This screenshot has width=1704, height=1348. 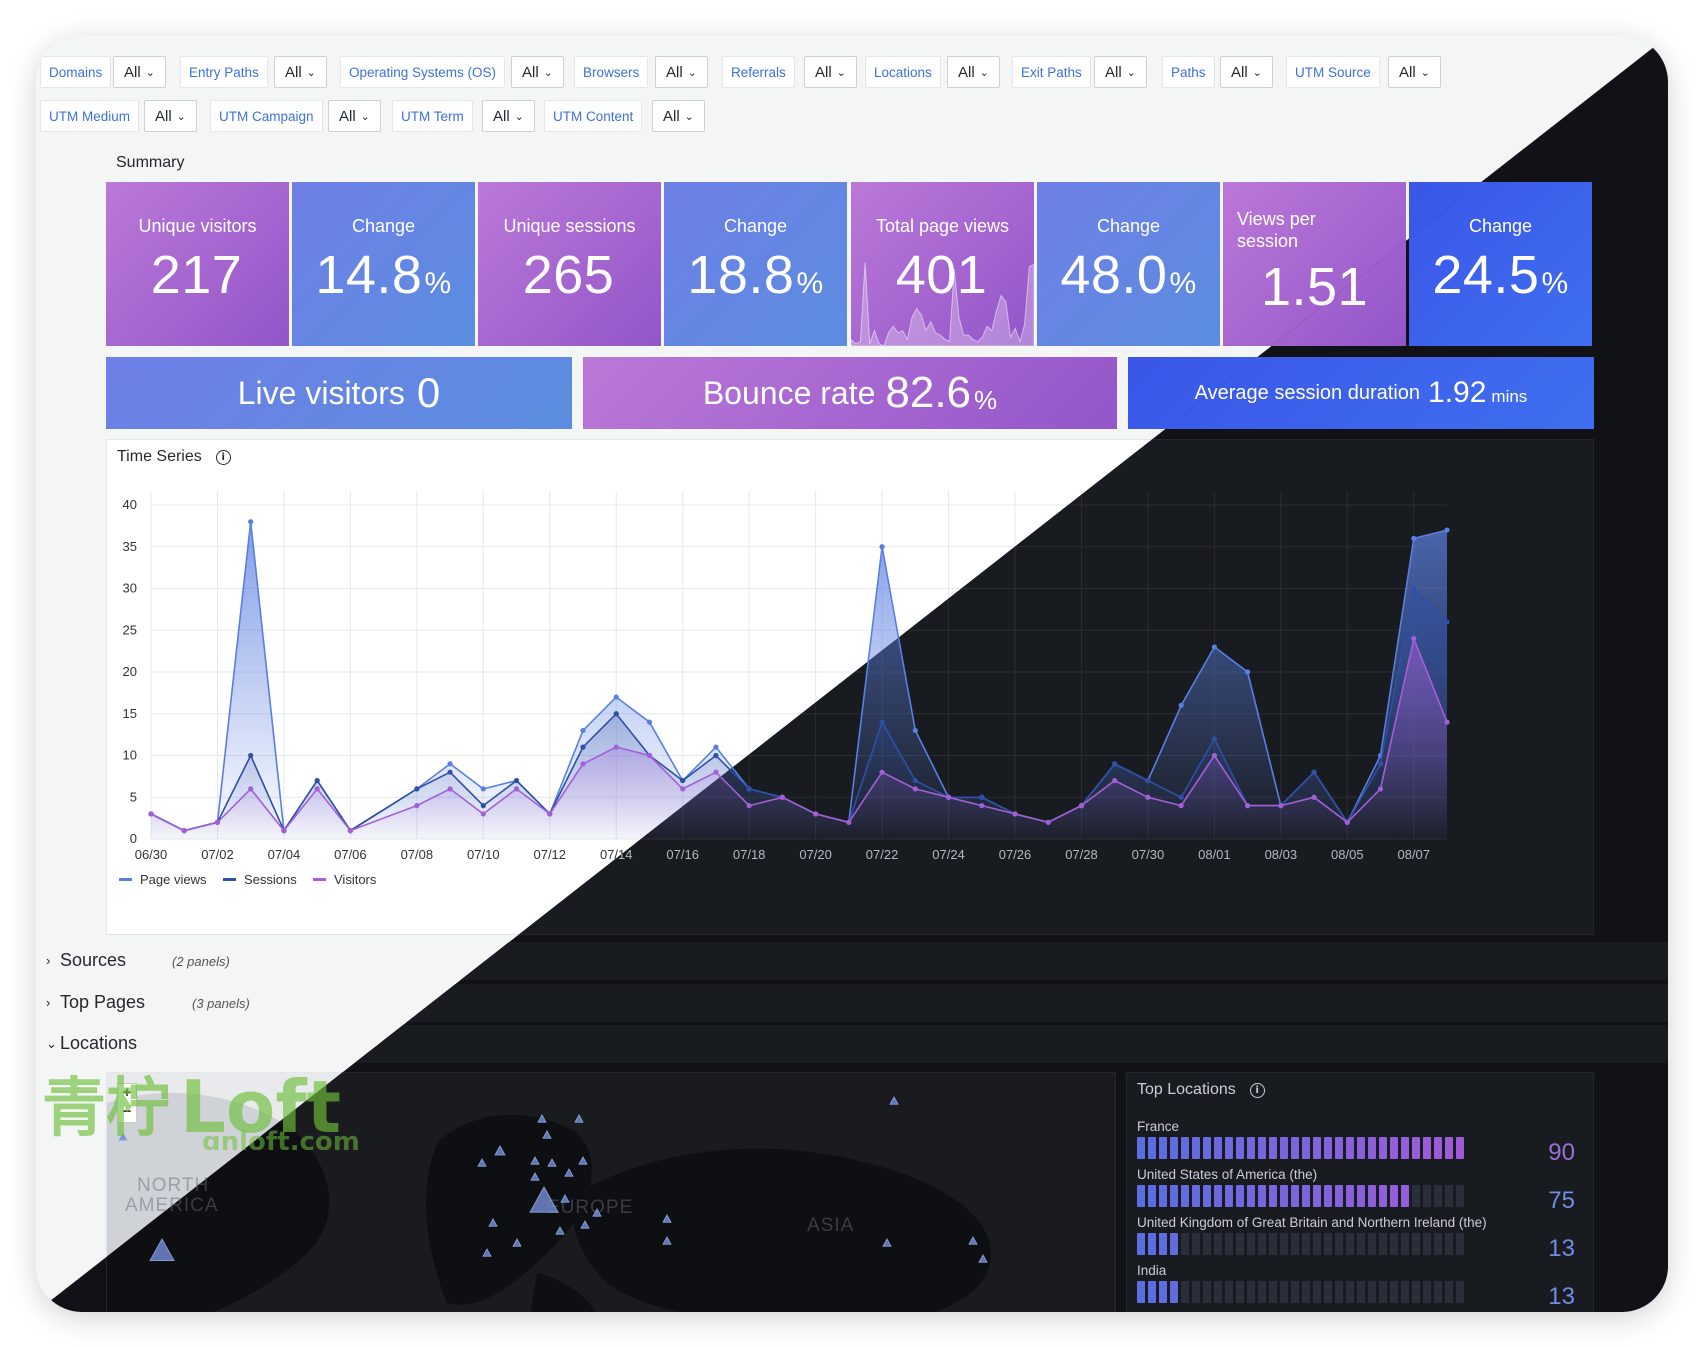 I want to click on zoom-out-button: −, so click(x=127, y=1111).